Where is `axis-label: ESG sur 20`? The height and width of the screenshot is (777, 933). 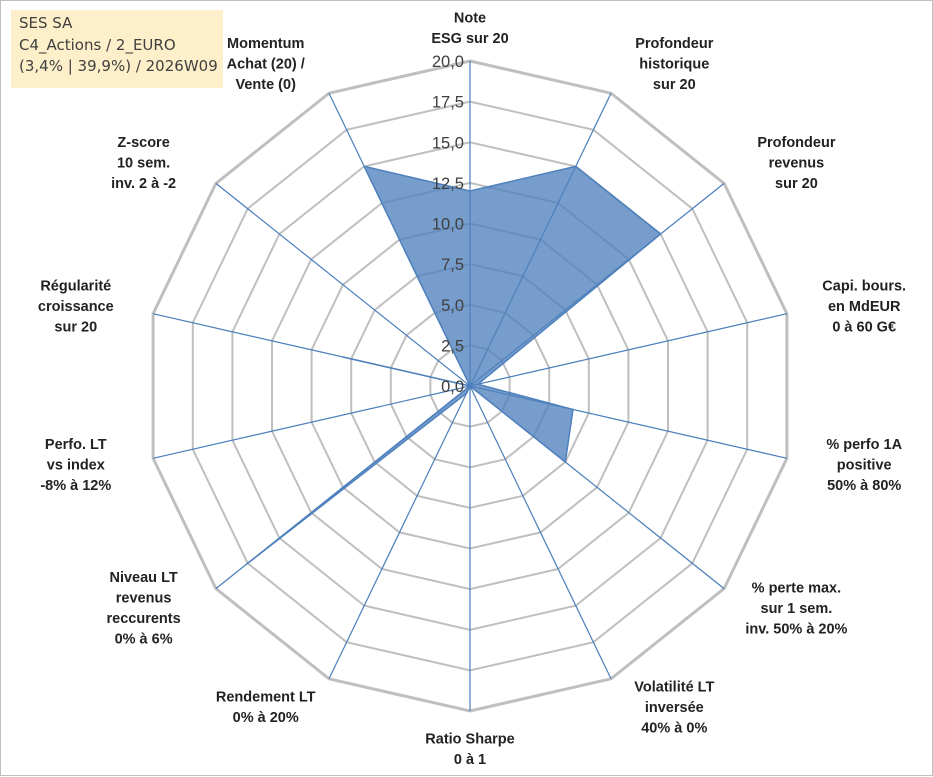
axis-label: ESG sur 20 is located at coordinates (469, 39).